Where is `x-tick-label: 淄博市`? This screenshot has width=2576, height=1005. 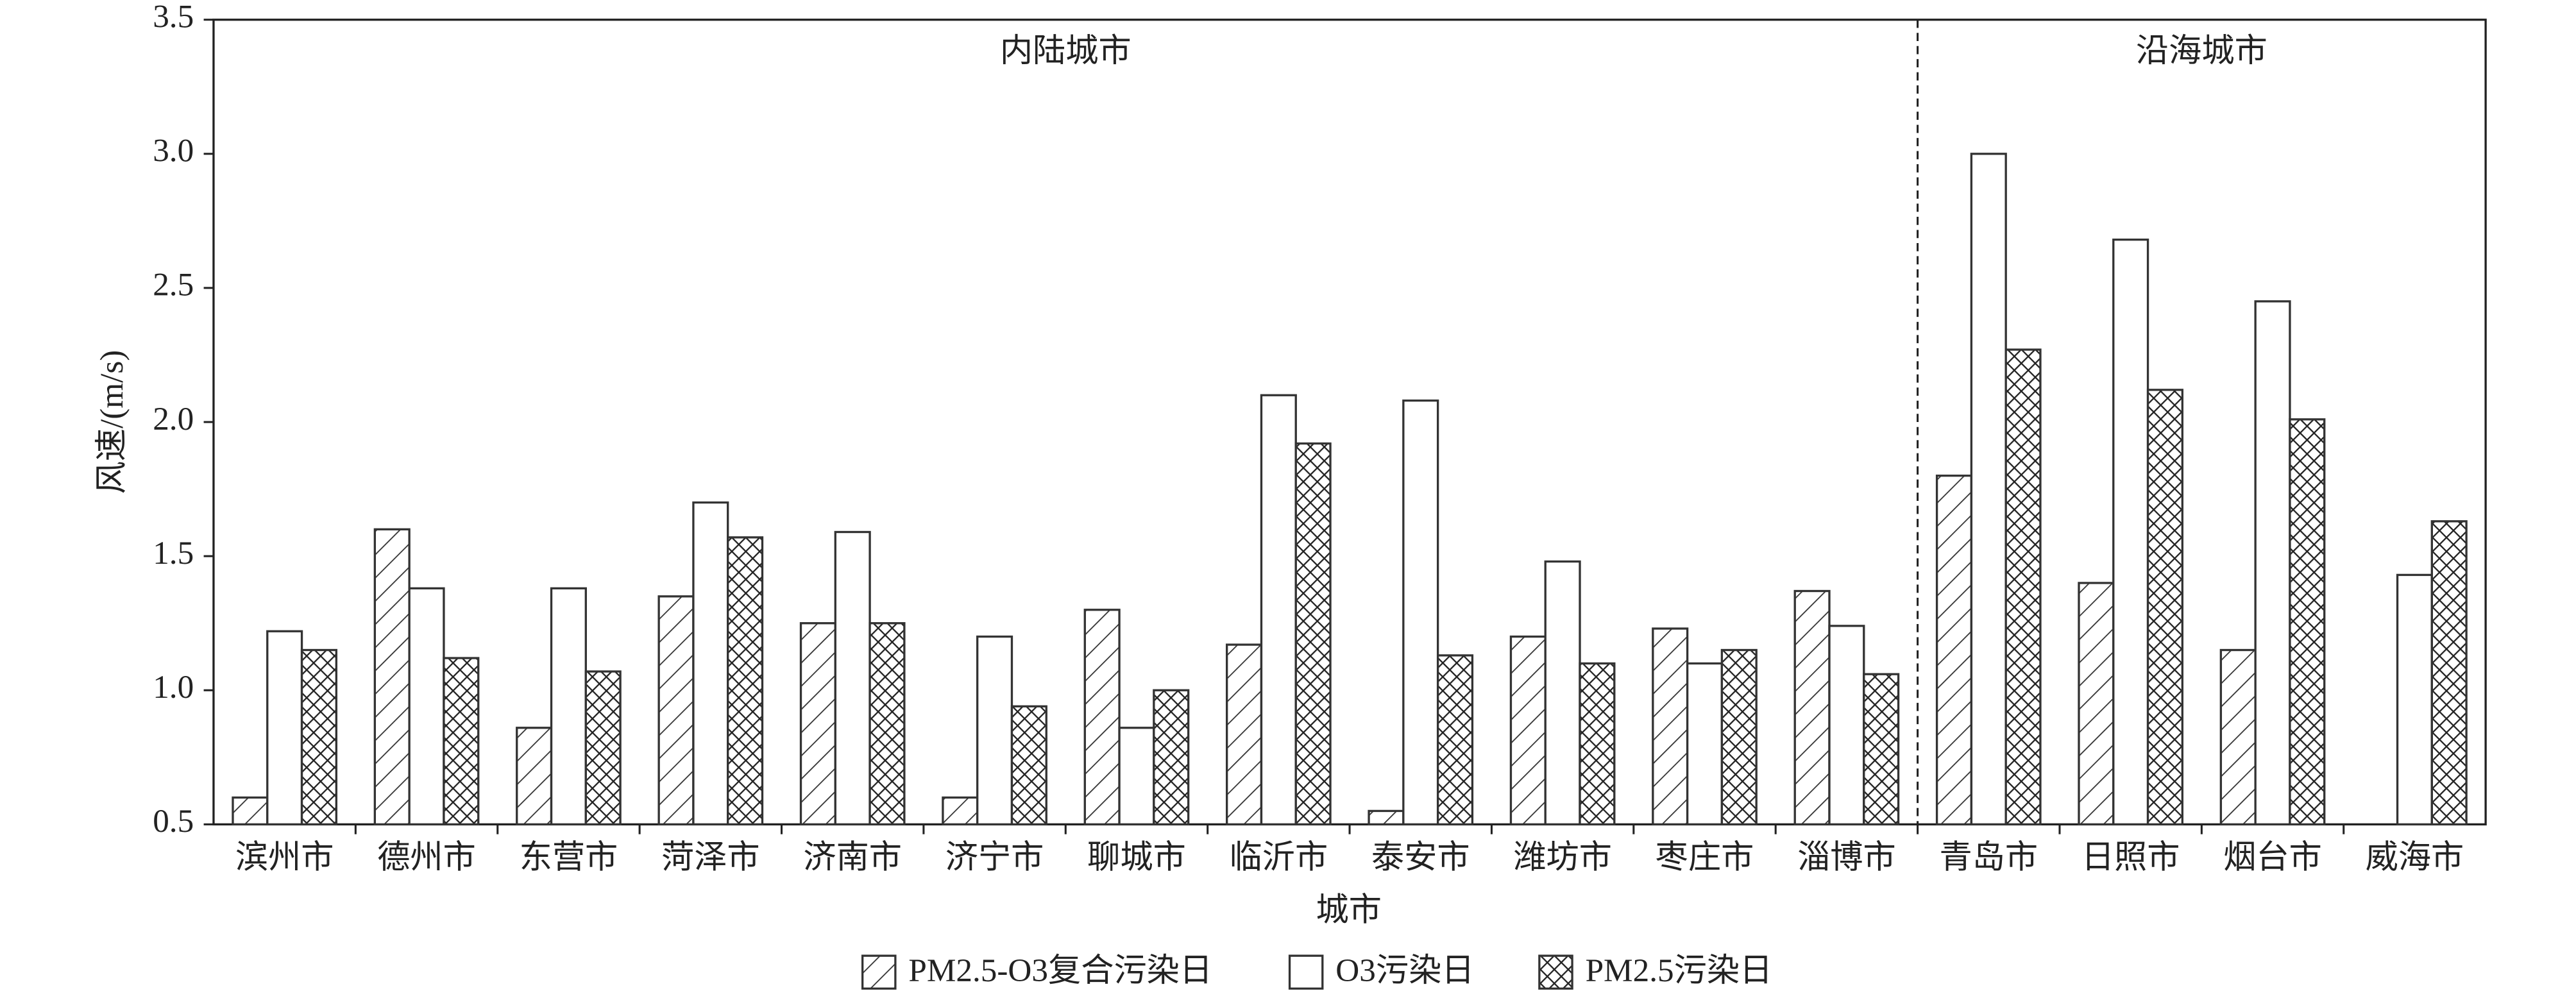
x-tick-label: 淄博市 is located at coordinates (1846, 857).